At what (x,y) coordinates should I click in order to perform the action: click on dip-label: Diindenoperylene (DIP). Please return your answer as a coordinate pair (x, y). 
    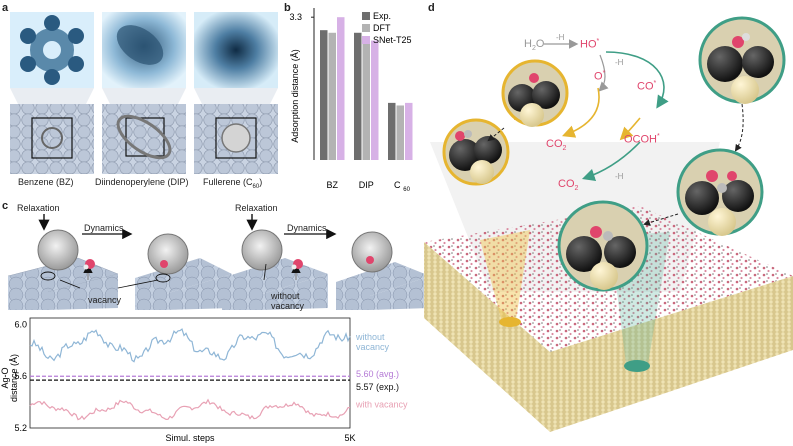
    Looking at the image, I should click on (142, 182).